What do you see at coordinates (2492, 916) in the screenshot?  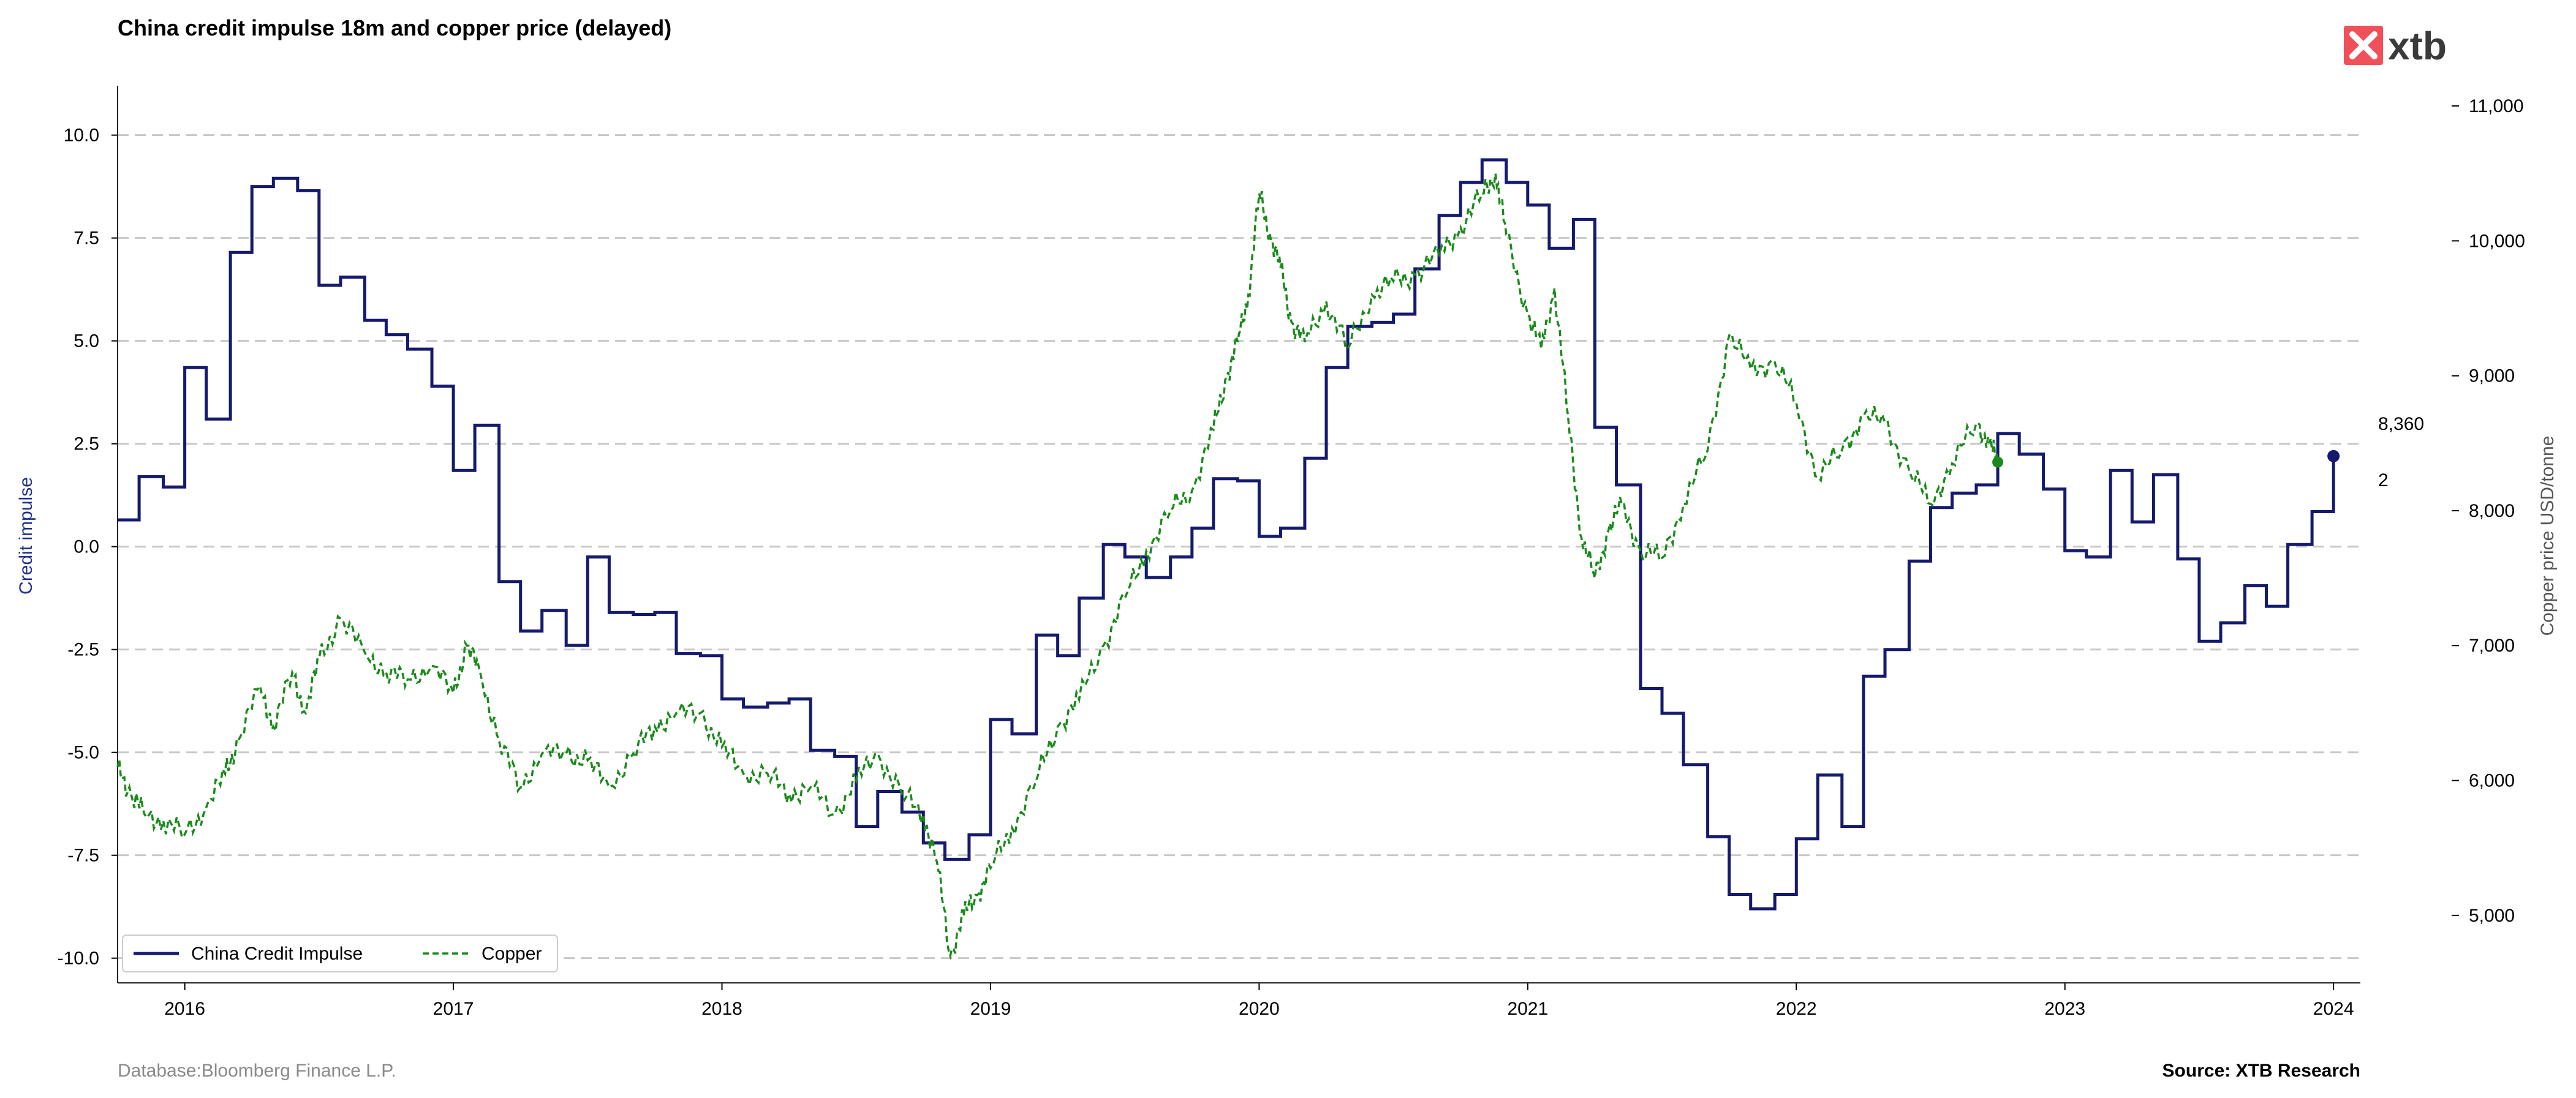 I see `y-right-tick-label: 5,000` at bounding box center [2492, 916].